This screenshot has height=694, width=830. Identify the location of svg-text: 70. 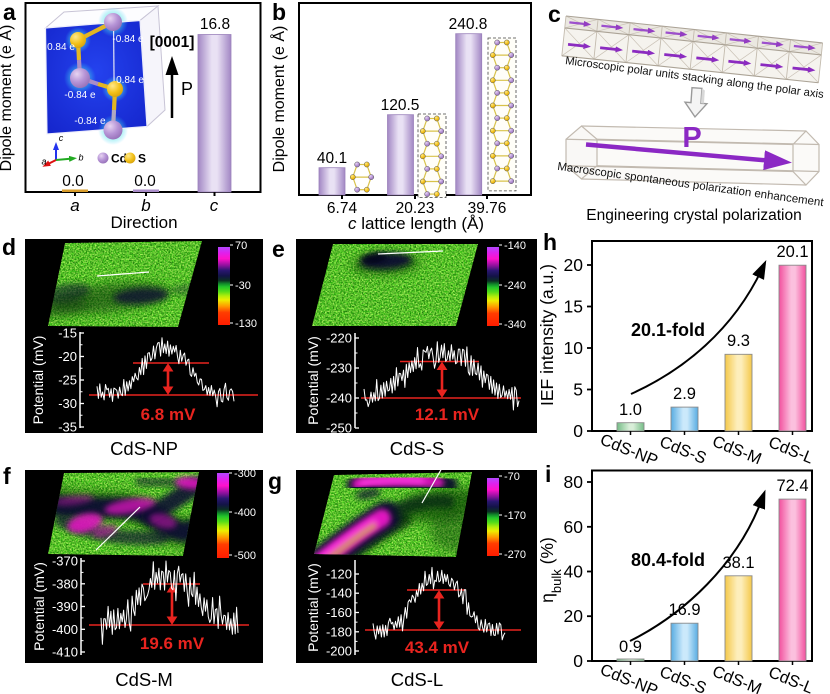
(241, 246).